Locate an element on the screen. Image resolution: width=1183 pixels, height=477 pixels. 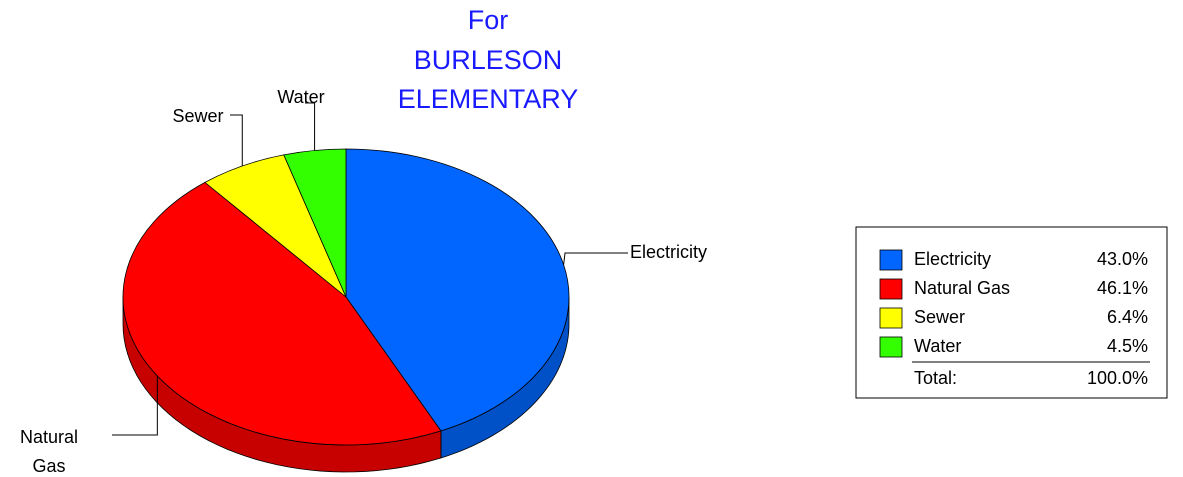
legend-value: 43.0% is located at coordinates (1122, 259).